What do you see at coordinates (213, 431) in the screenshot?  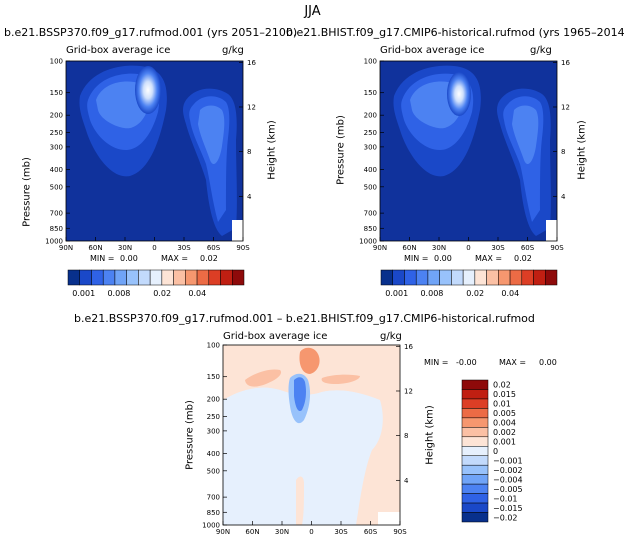 I see `panel3-ytick-label: 300` at bounding box center [213, 431].